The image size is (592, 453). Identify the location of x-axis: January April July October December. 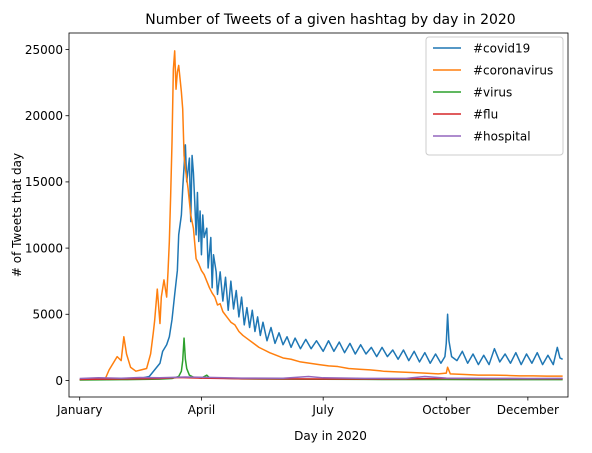
(307, 407).